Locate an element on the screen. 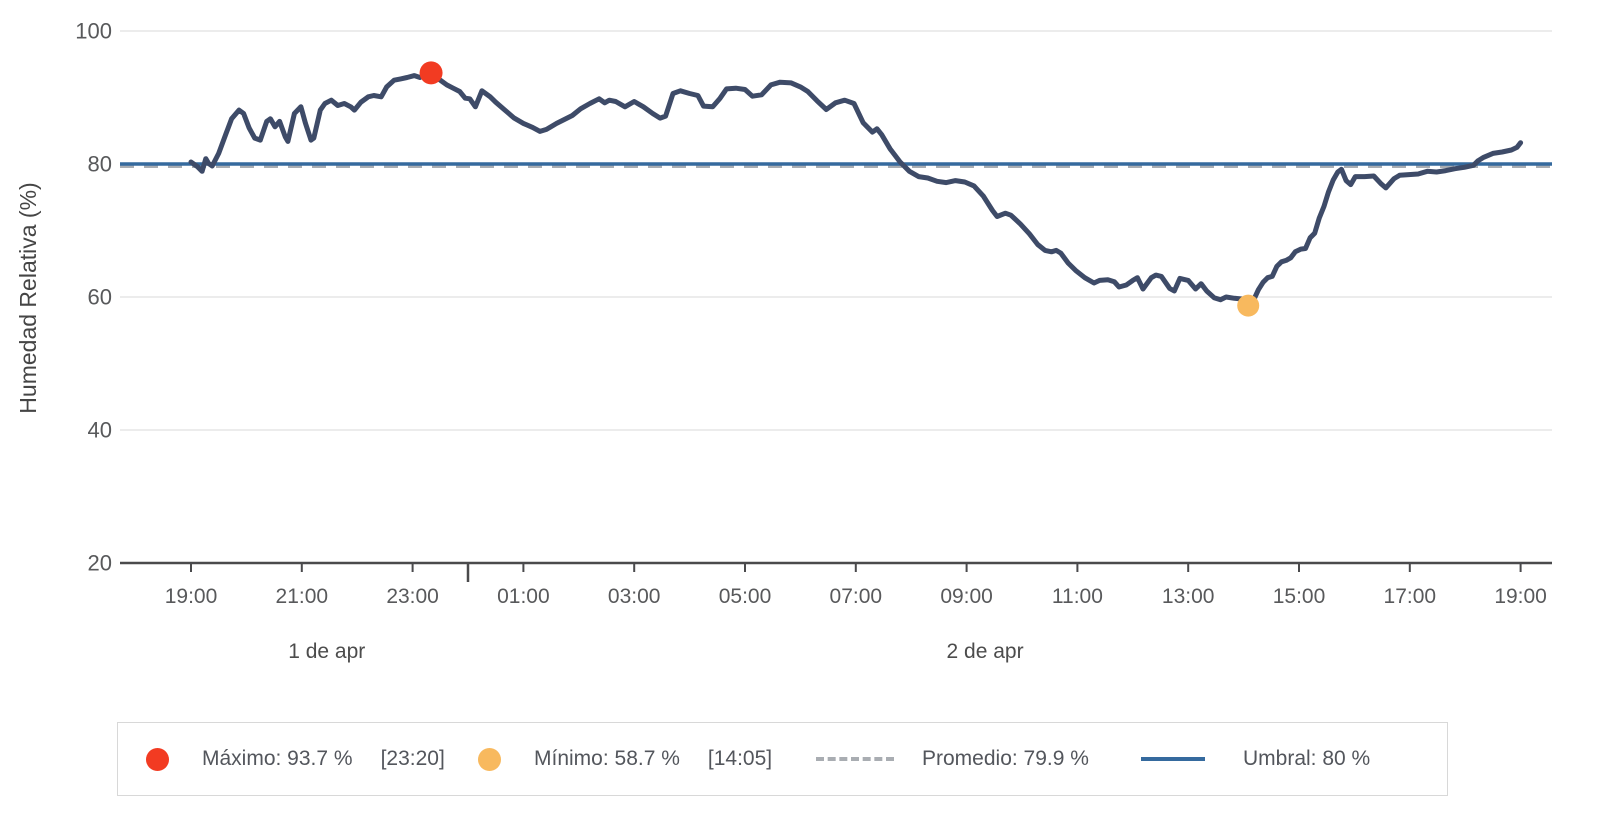  y-tick-label: 100 is located at coordinates (93, 31).